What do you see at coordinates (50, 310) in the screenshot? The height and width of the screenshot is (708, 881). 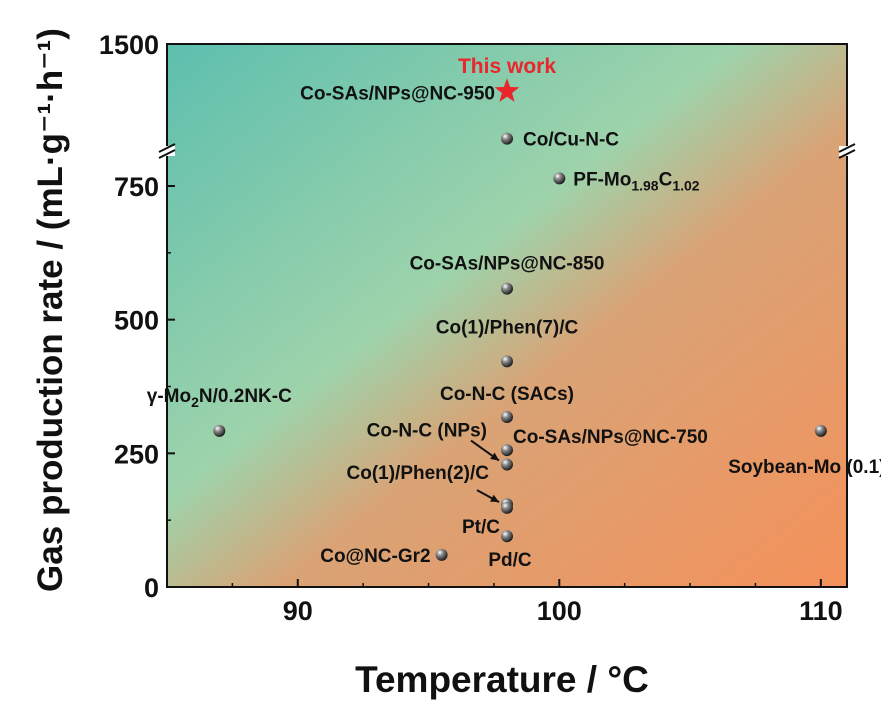 I see `y-axis-title: Gas production rate / (mL·g⁻¹·h⁻¹)` at bounding box center [50, 310].